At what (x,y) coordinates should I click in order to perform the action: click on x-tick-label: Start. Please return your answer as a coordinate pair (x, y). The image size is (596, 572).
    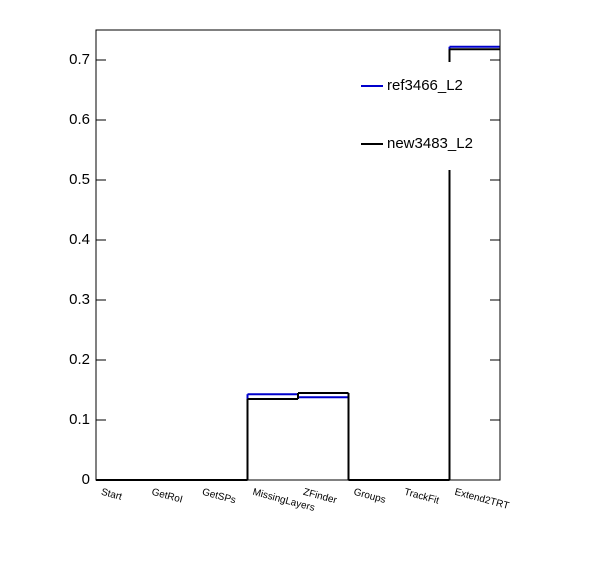
    Looking at the image, I should click on (111, 495).